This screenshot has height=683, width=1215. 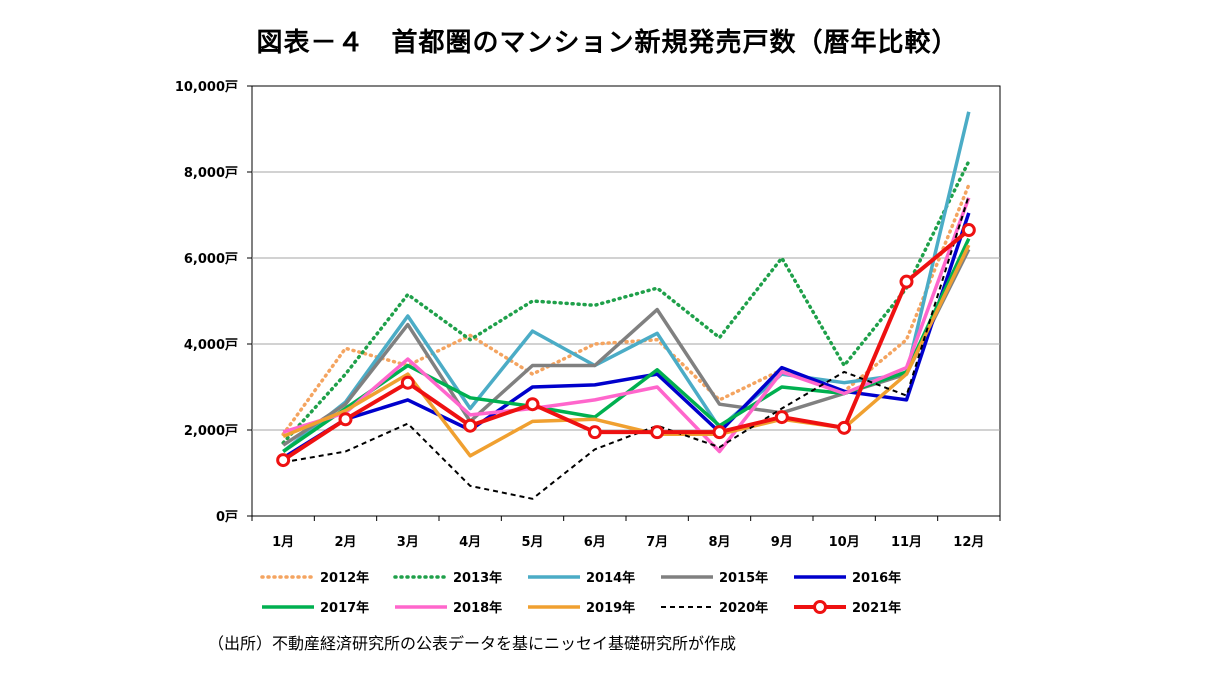 I want to click on y-tick-label: 2,000戸, so click(x=211, y=431).